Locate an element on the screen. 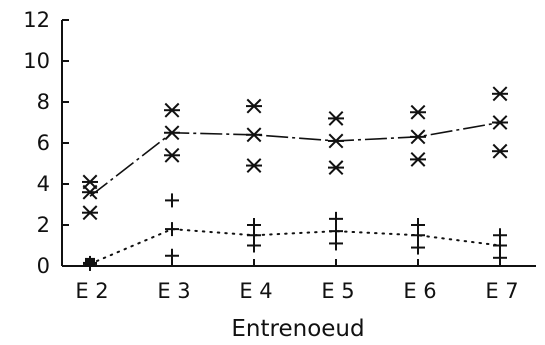  series-2-mean-line is located at coordinates (295, 246).